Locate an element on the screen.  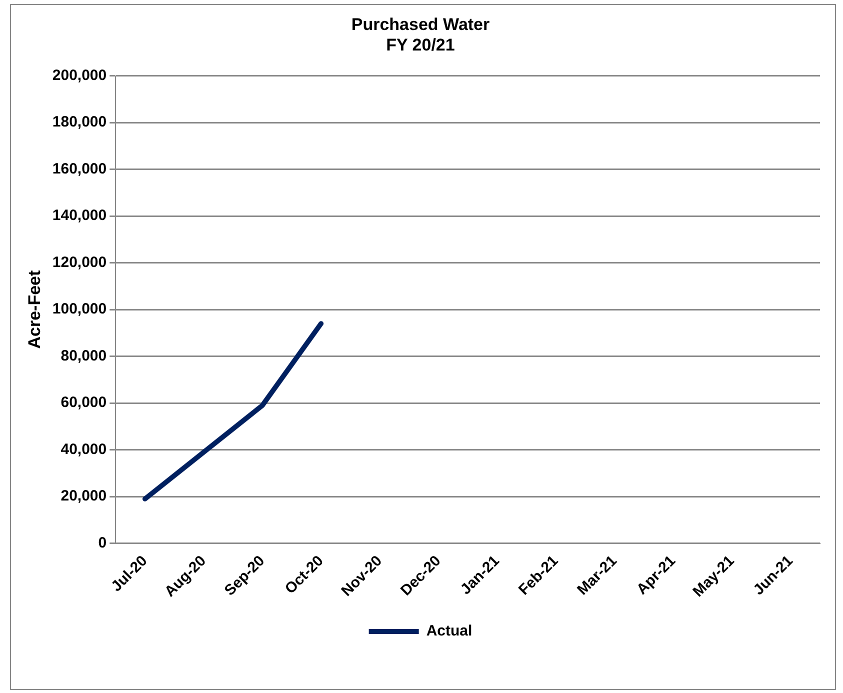
y-tick-label: 140,000 is located at coordinates (79, 215).